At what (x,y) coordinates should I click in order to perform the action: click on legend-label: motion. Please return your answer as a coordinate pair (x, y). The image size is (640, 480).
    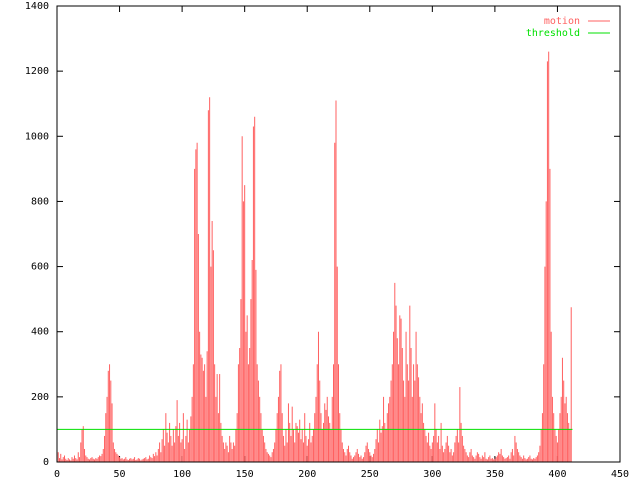
    Looking at the image, I should click on (562, 21).